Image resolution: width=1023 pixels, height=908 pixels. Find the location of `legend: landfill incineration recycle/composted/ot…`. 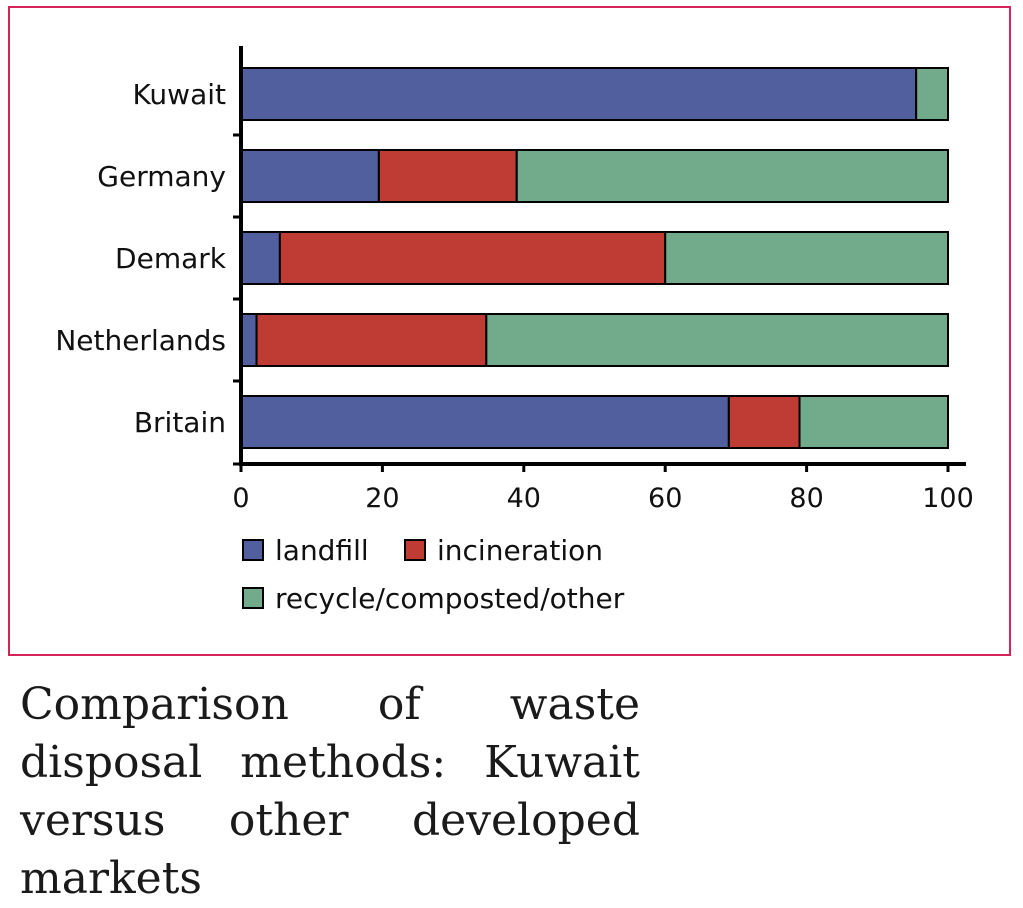

legend: landfill incineration recycle/composted/ot… is located at coordinates (433, 574).